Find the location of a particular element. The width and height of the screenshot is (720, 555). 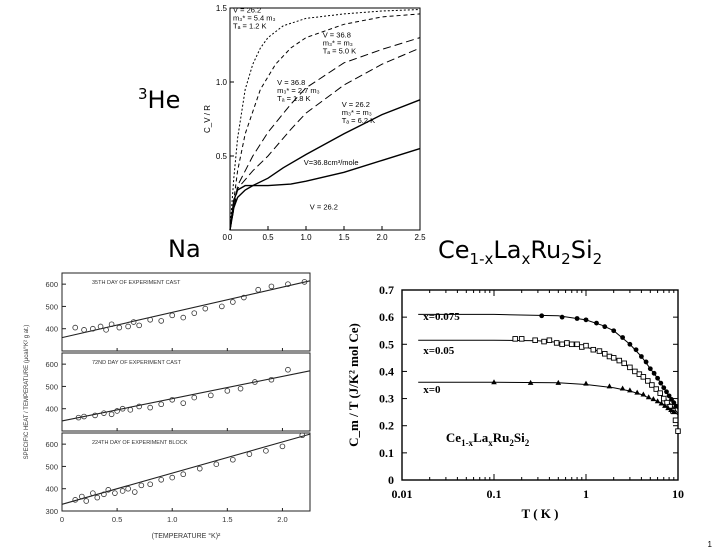

ce-y-axis-label: C_m / T (J/K² mol Ce) is located at coordinates (353, 385).